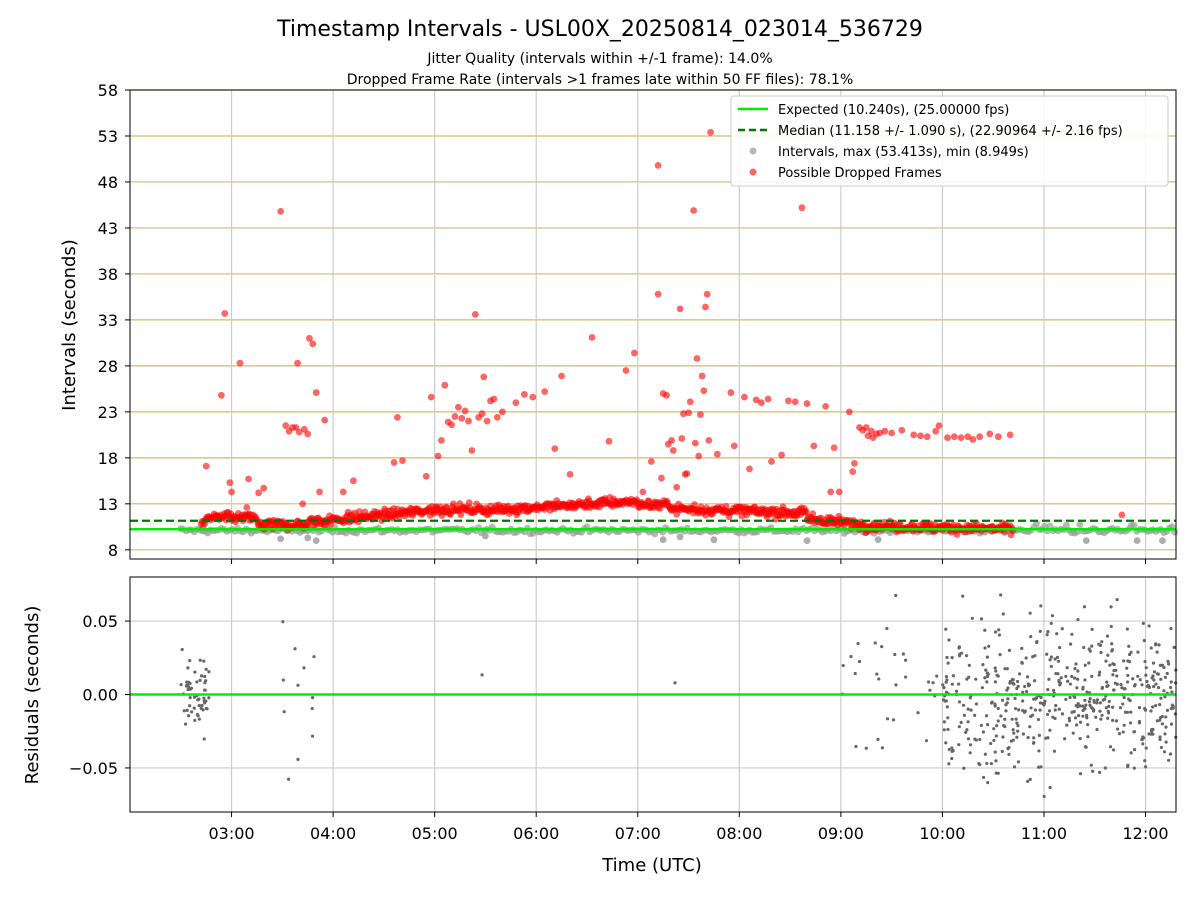 Image resolution: width=1200 pixels, height=900 pixels. I want to click on bottom-y-tick-label: 0.00, so click(100, 695).